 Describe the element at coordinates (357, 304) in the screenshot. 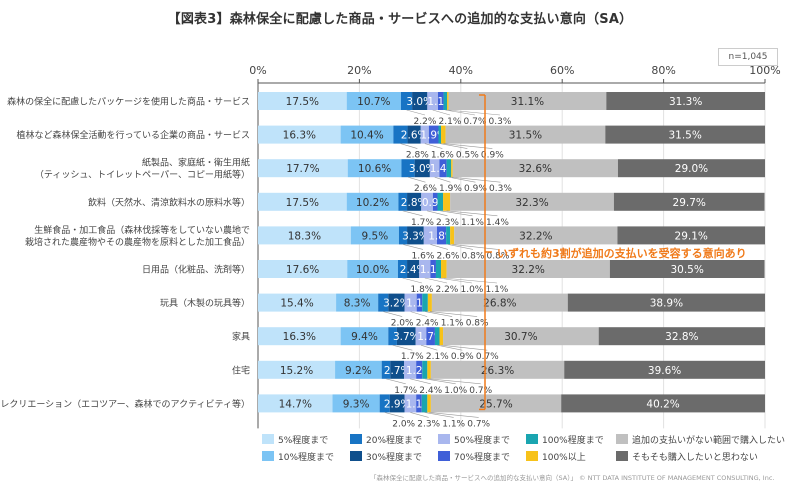

I see `data-label: 8.3%` at that location.